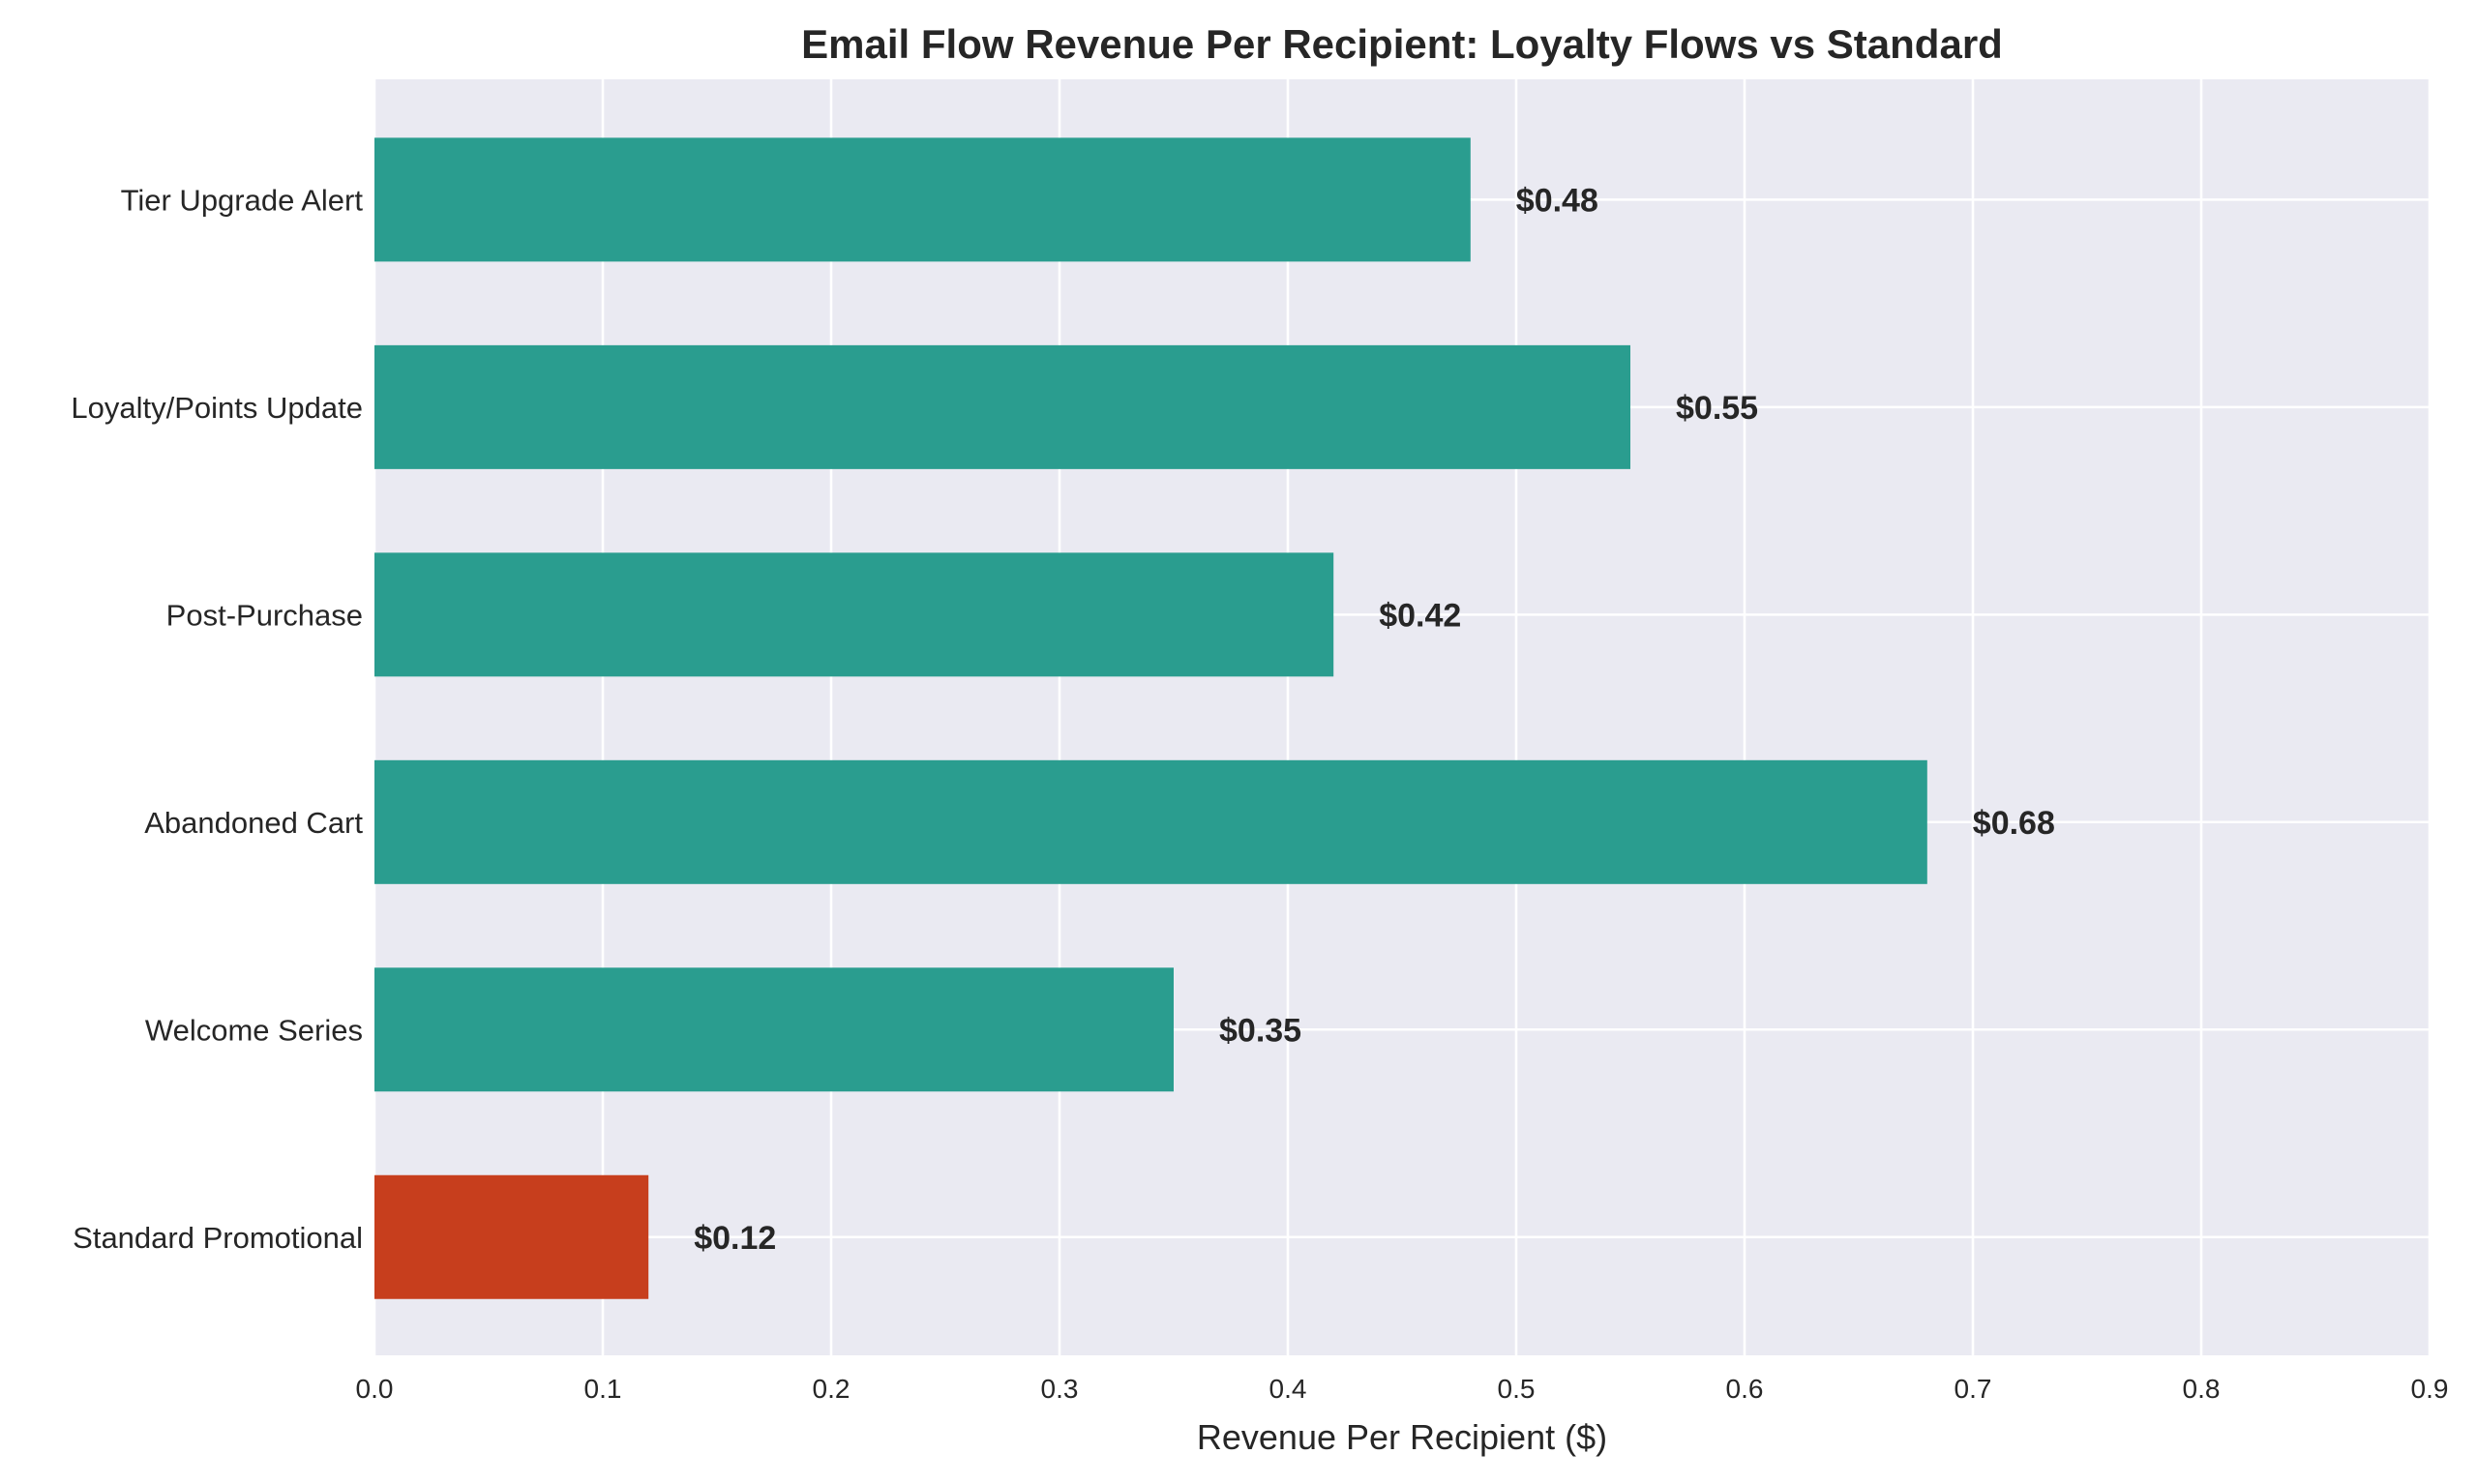  I want to click on x-tick-label: 0.3, so click(1060, 1389).